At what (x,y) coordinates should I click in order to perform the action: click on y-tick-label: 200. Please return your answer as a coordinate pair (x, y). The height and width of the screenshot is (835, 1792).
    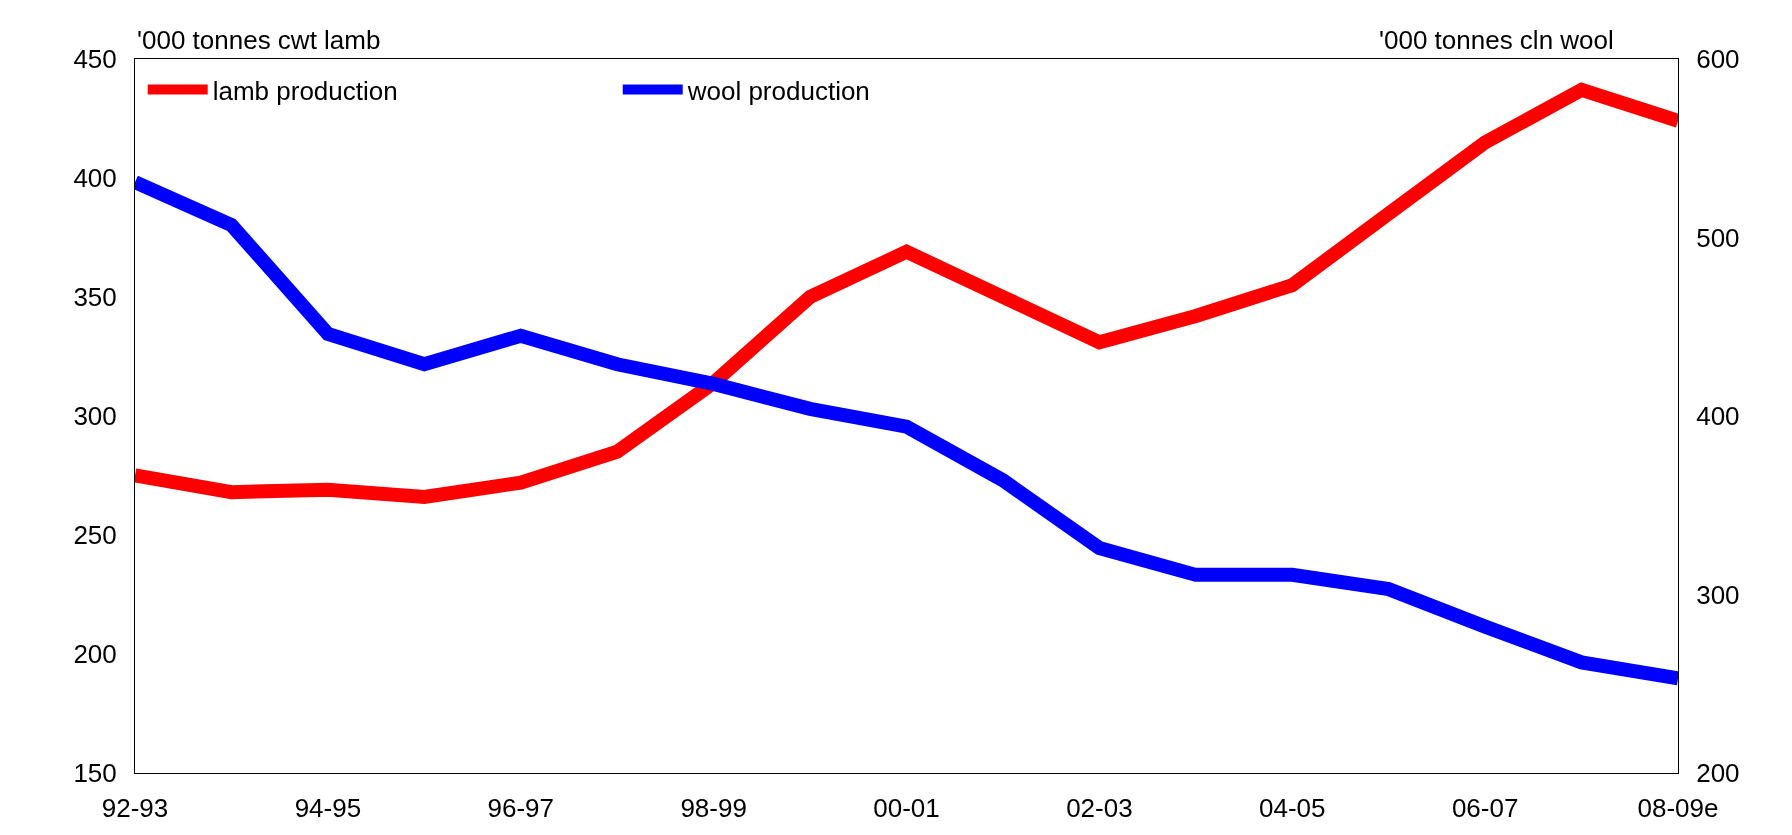
    Looking at the image, I should click on (95, 654).